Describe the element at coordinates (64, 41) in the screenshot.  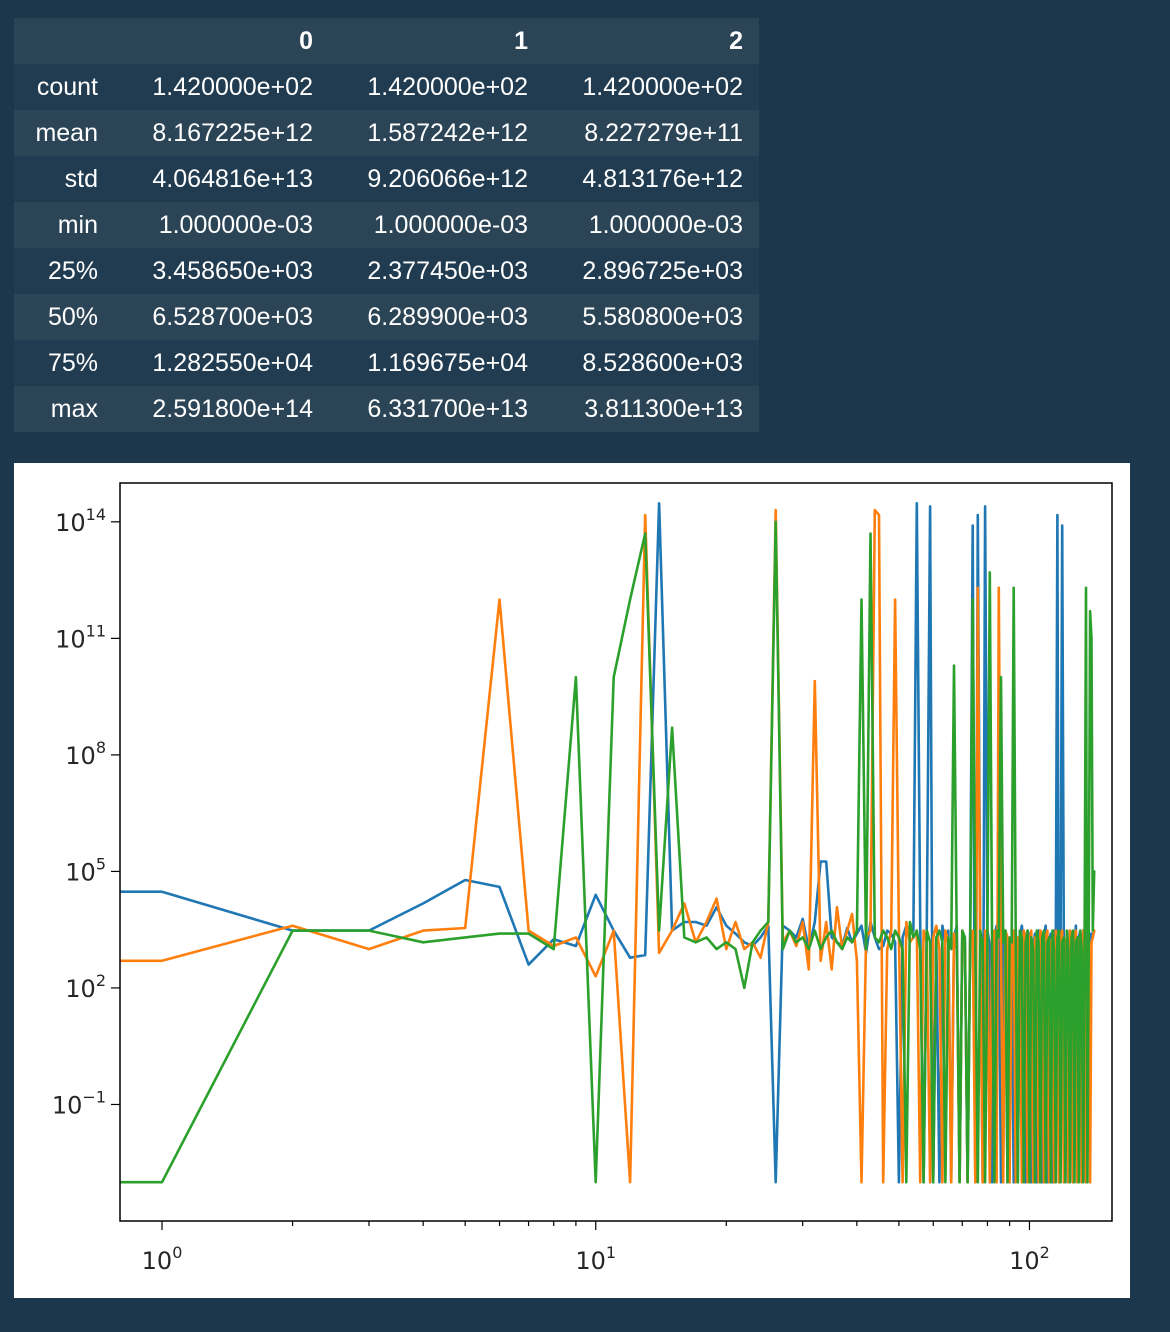
I see `column-header` at that location.